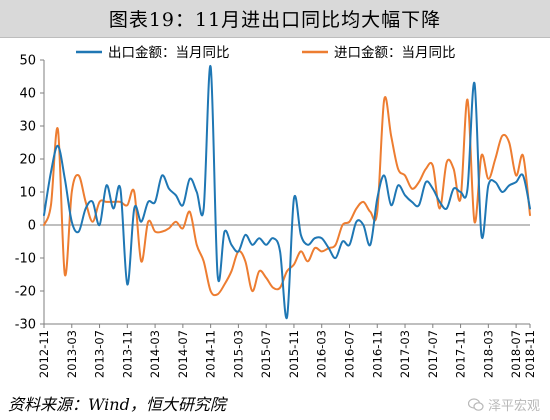 The image size is (550, 420). I want to click on x-tick-label: 2017-03, so click(405, 354).